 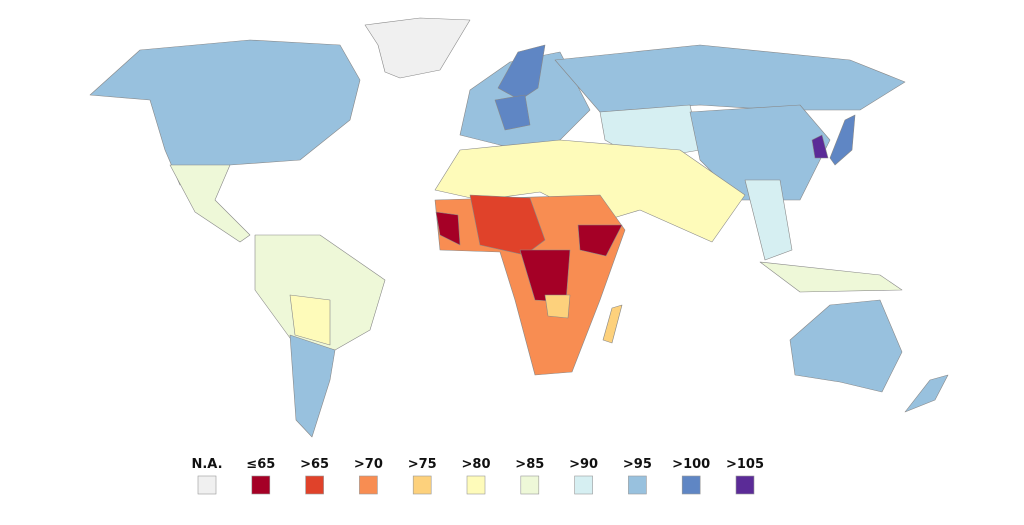 What do you see at coordinates (691, 464) in the screenshot?
I see `legend-label: >100` at bounding box center [691, 464].